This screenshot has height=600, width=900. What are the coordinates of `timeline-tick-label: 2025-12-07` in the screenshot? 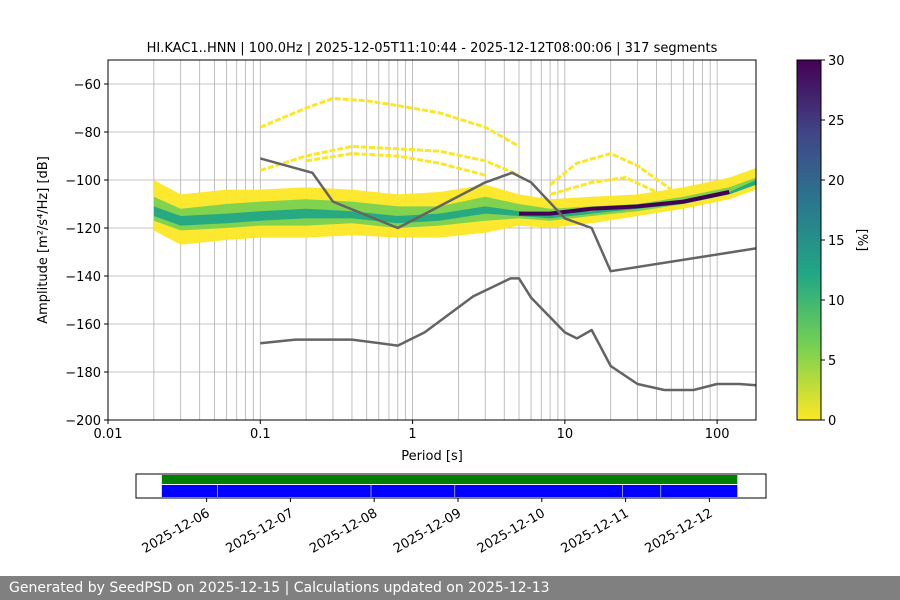 It's located at (259, 531).